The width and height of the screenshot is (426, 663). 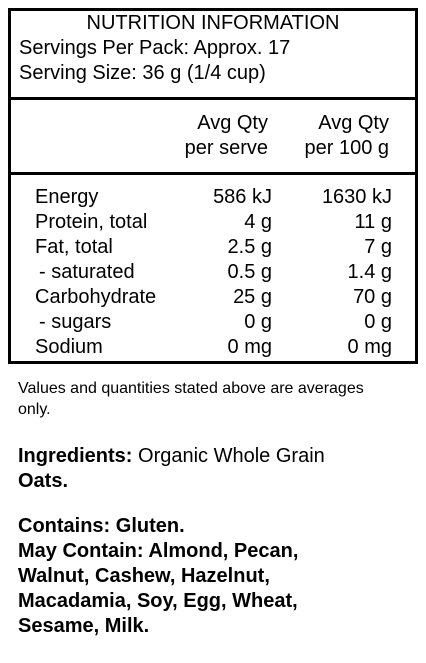 What do you see at coordinates (226, 148) in the screenshot?
I see `column-header: per serve` at bounding box center [226, 148].